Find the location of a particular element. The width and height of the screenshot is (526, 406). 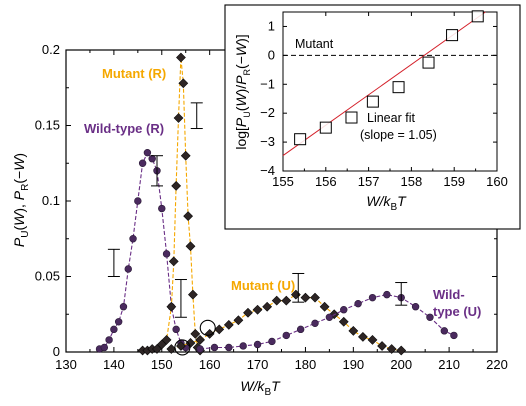

inset-x-tick-label: 160 is located at coordinates (497, 181).